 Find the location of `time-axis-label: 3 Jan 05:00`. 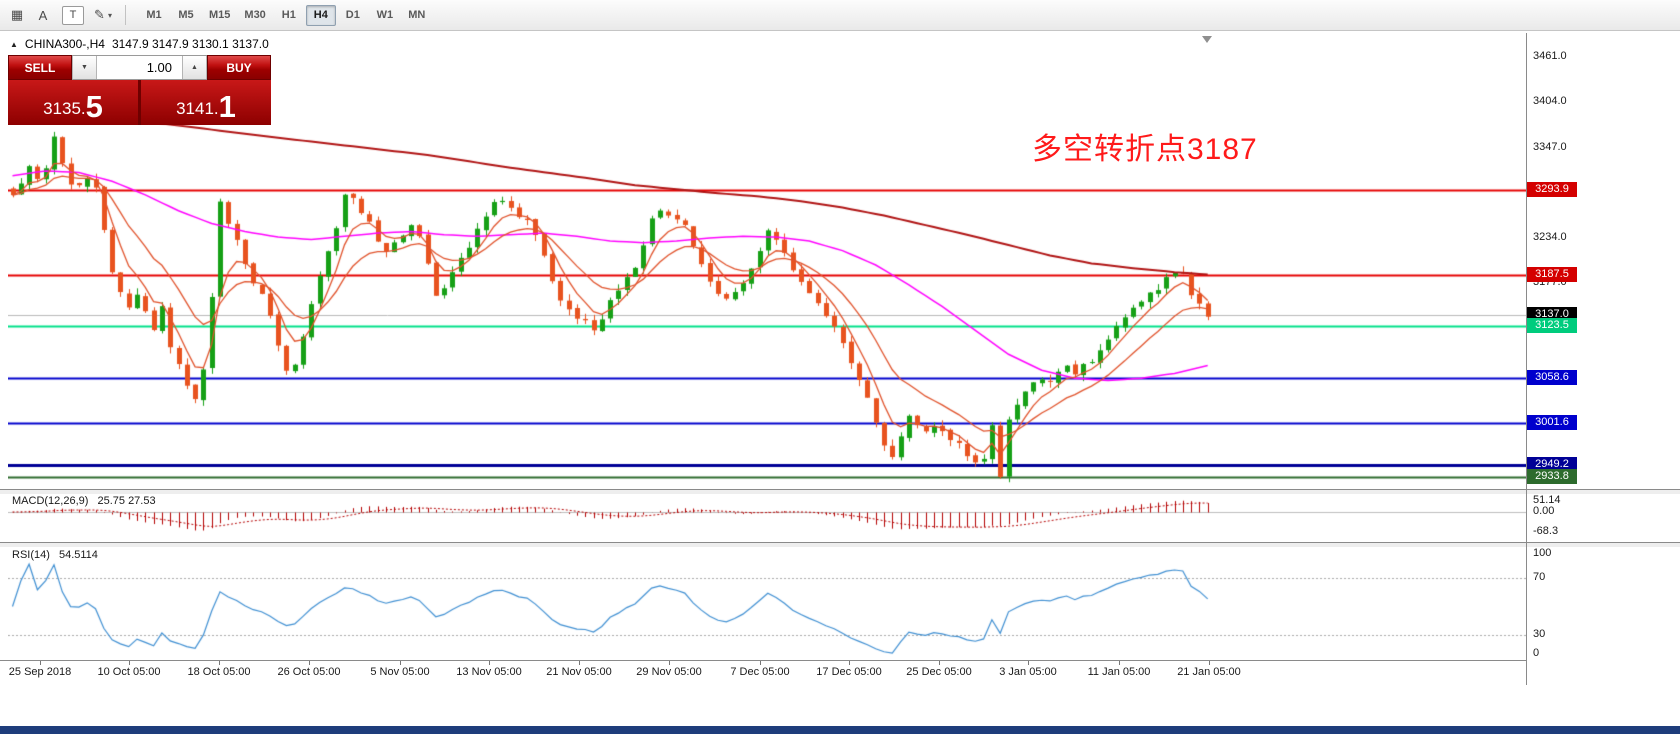

time-axis-label: 3 Jan 05:00 is located at coordinates (1028, 672).